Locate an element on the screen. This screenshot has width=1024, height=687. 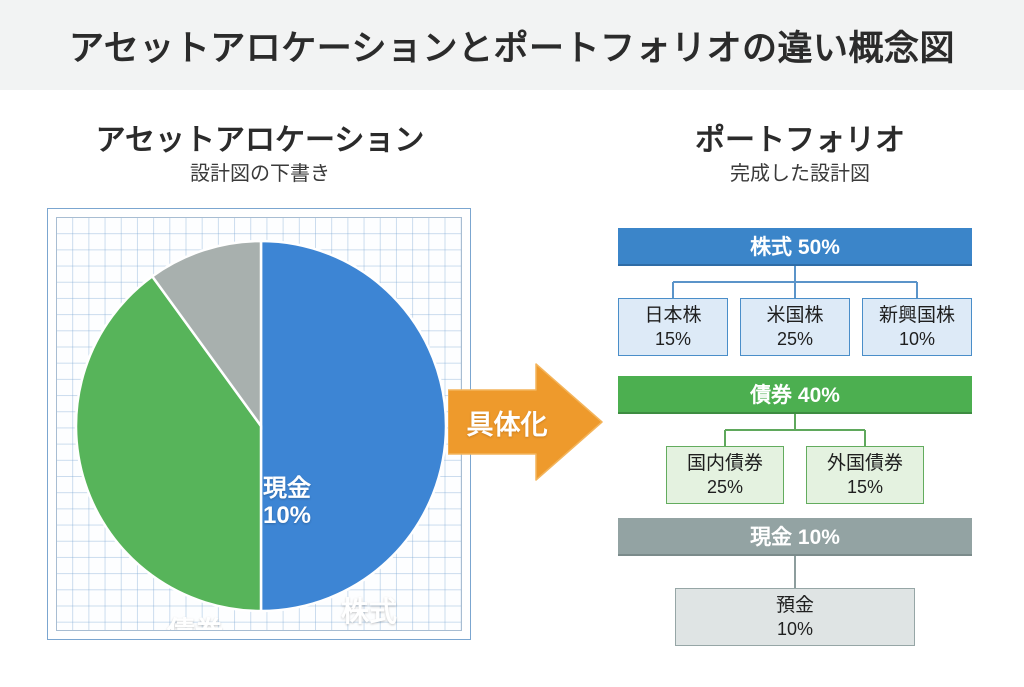
connector-path-bond is located at coordinates (795, 430).